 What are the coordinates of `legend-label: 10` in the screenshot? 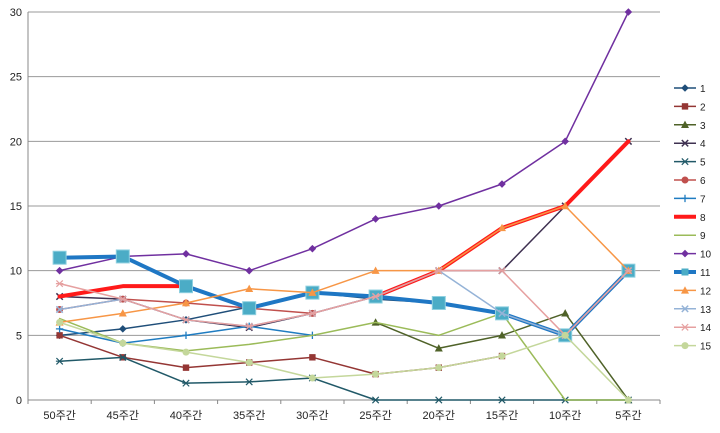 It's located at (706, 255).